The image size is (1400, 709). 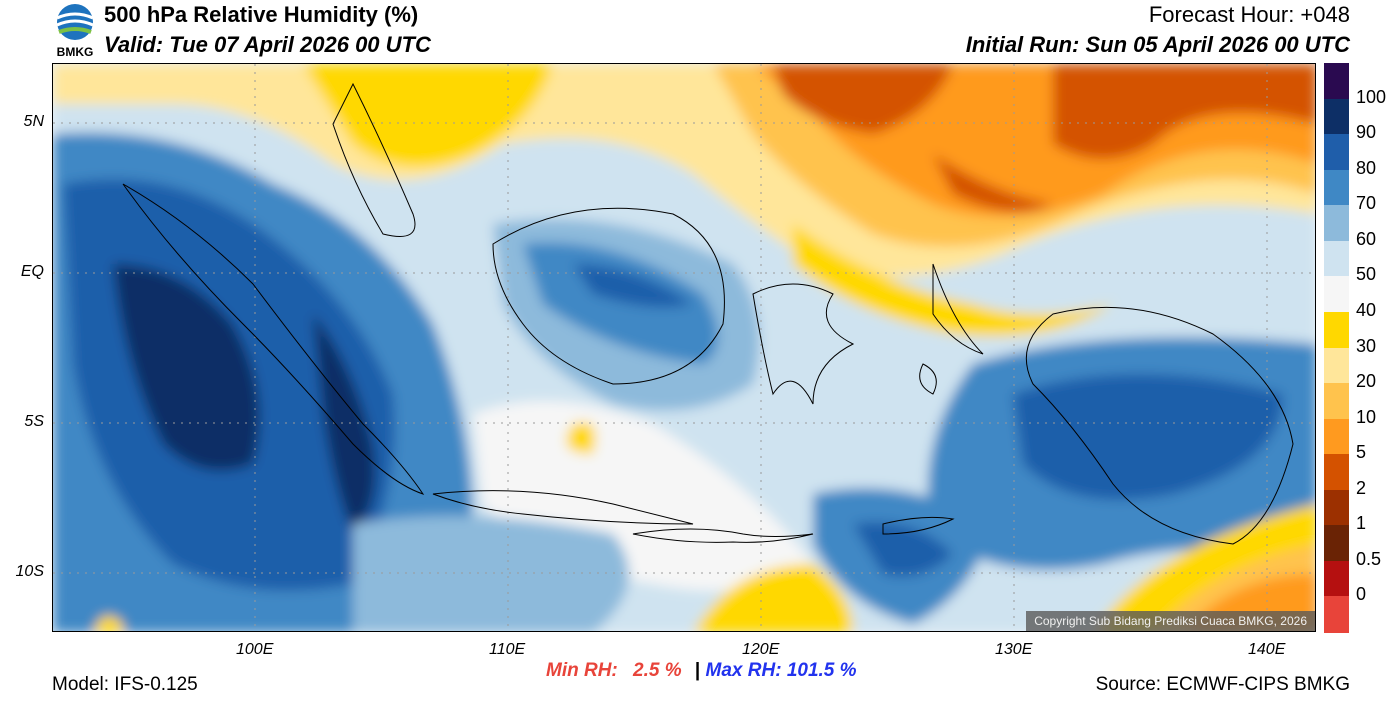 What do you see at coordinates (267, 44) in the screenshot?
I see `valid-time: Valid: Tue 07 April 2026 00 UTC` at bounding box center [267, 44].